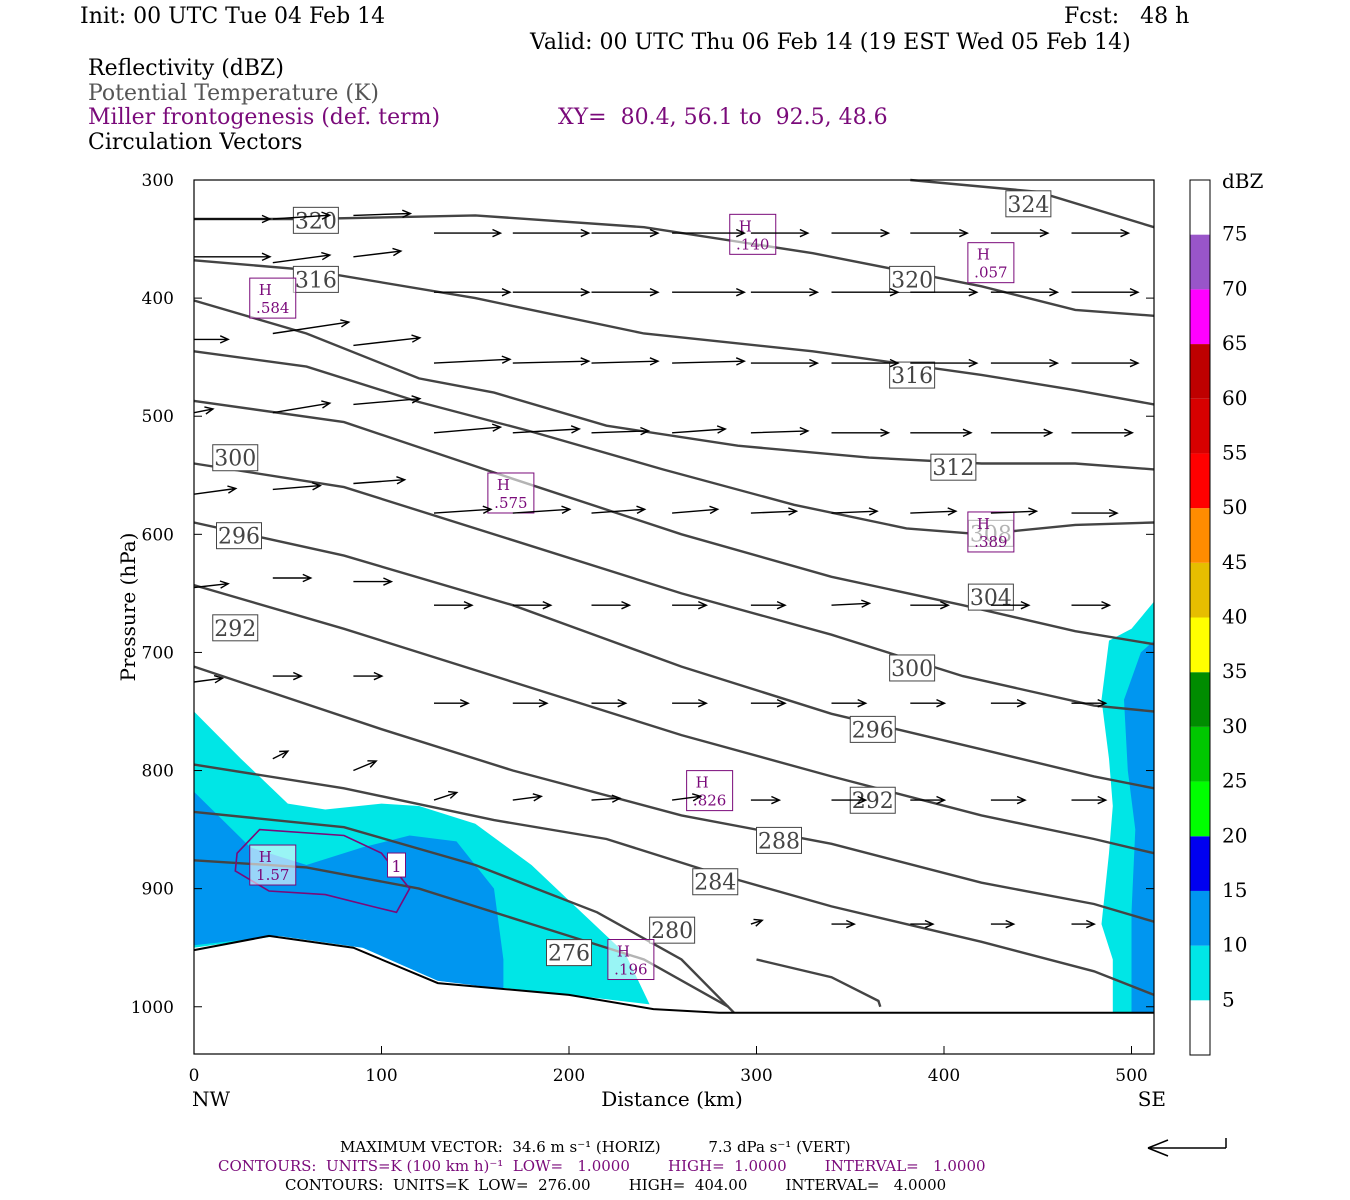  I want to click on colorbar-title: dBZ, so click(1243, 181).